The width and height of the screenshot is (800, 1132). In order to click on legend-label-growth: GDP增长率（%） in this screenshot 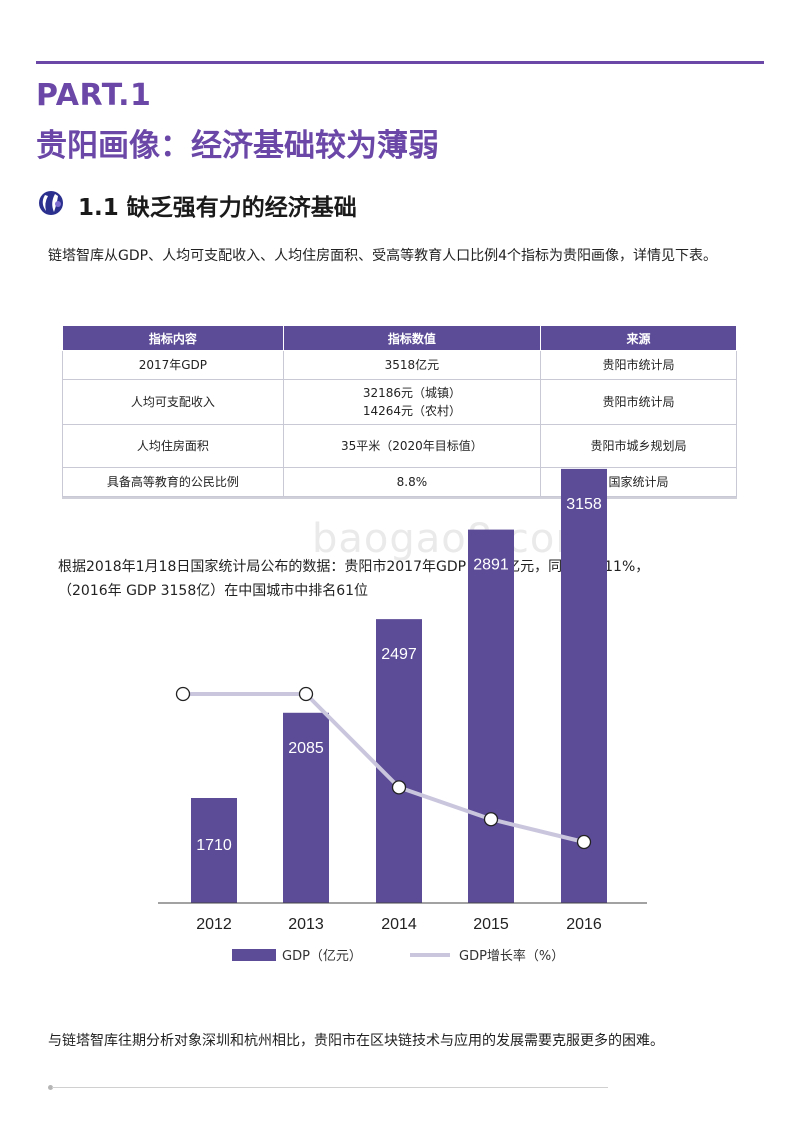, I will do `click(511, 956)`.